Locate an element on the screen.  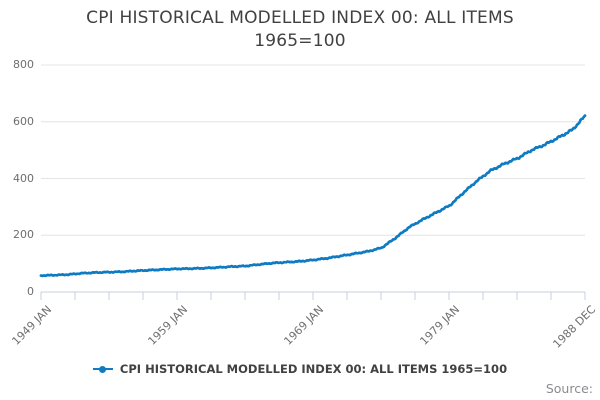
y-axis-tick-label: 200 is located at coordinates (23, 235).